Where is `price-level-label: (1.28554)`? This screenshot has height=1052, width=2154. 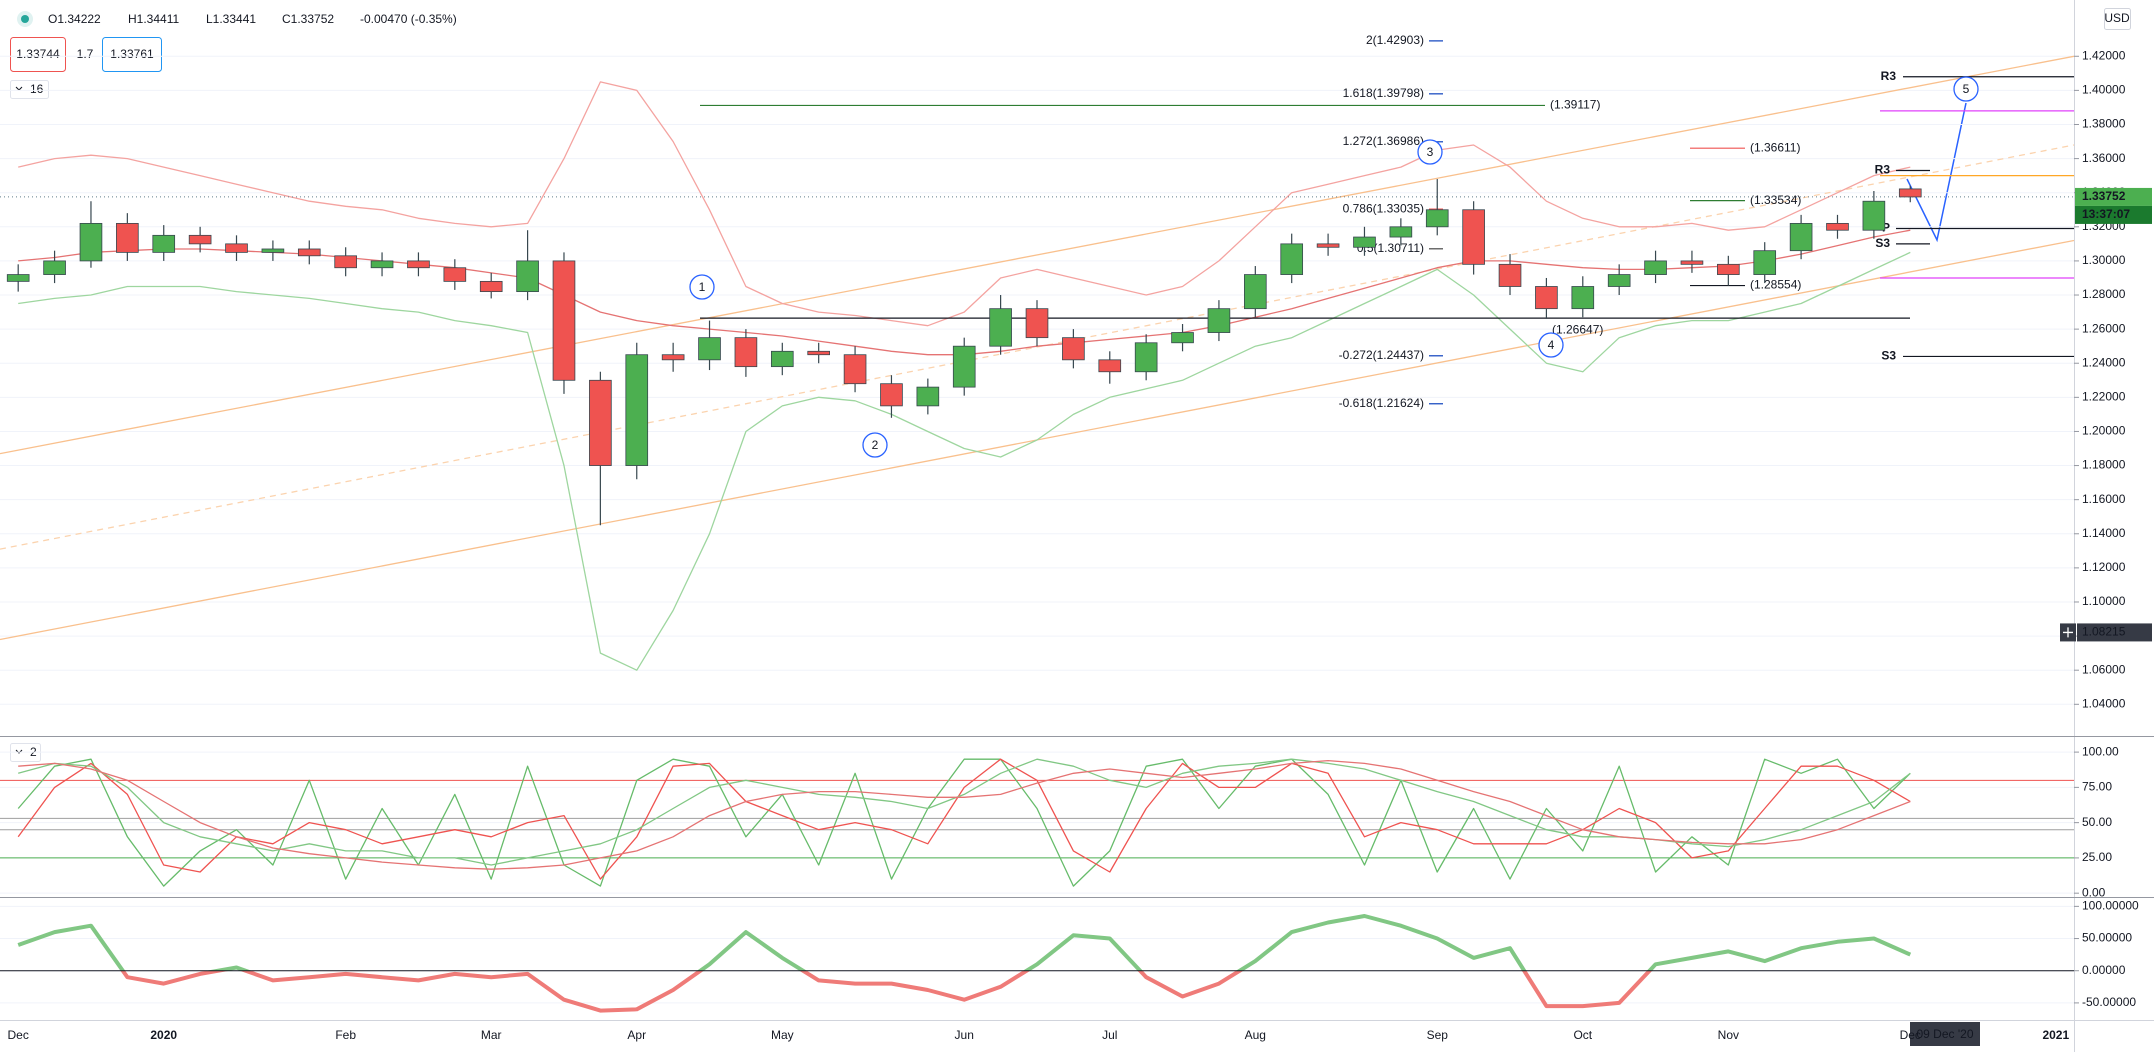
price-level-label: (1.28554) is located at coordinates (1775, 285).